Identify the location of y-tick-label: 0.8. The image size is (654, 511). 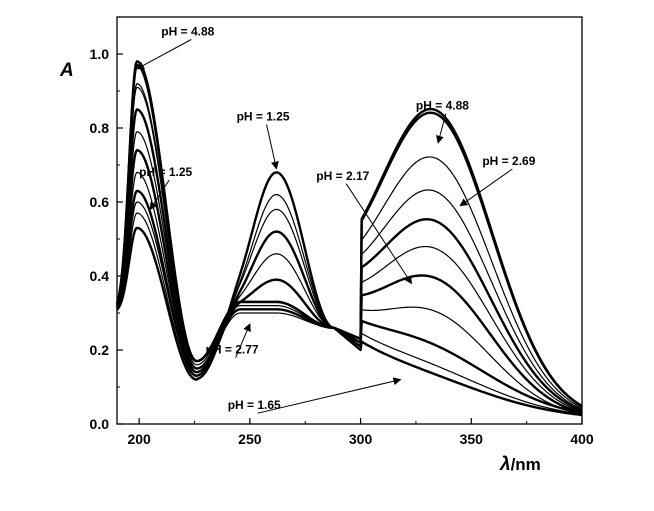
(100, 128).